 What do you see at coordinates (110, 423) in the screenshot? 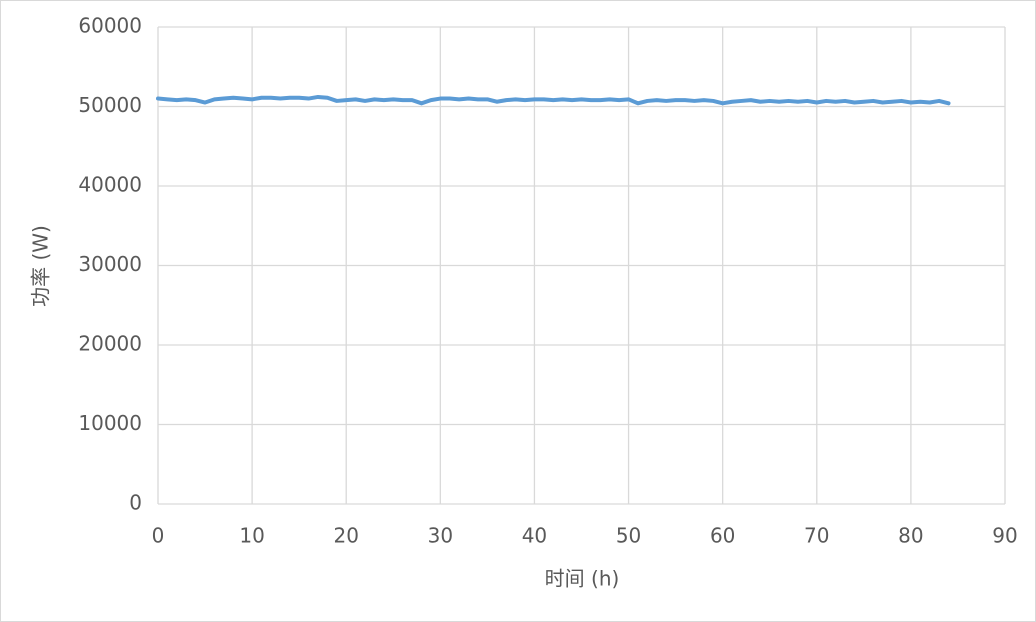
I see `y-tick-label: 10000` at bounding box center [110, 423].